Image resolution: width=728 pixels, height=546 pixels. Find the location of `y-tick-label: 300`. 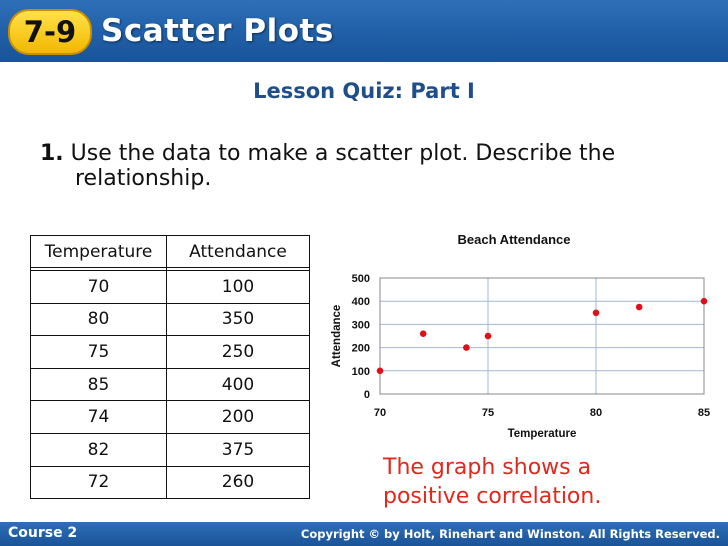

y-tick-label: 300 is located at coordinates (361, 325).